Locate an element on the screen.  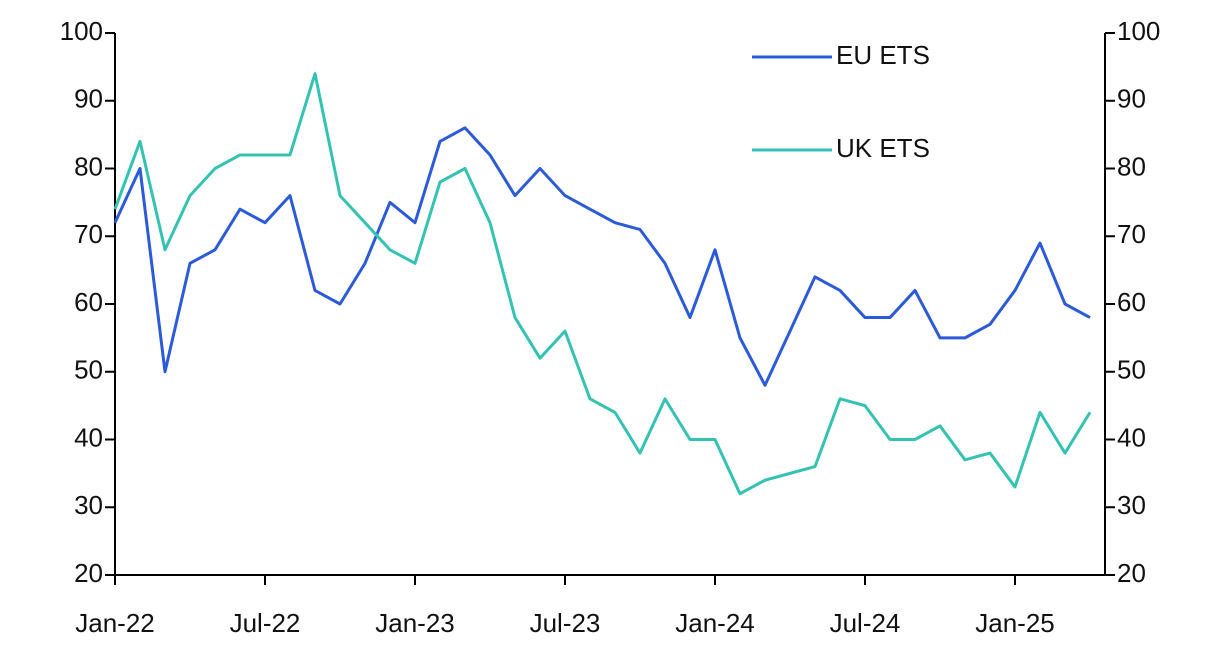
y2-tick-label: 100 is located at coordinates (1138, 31).